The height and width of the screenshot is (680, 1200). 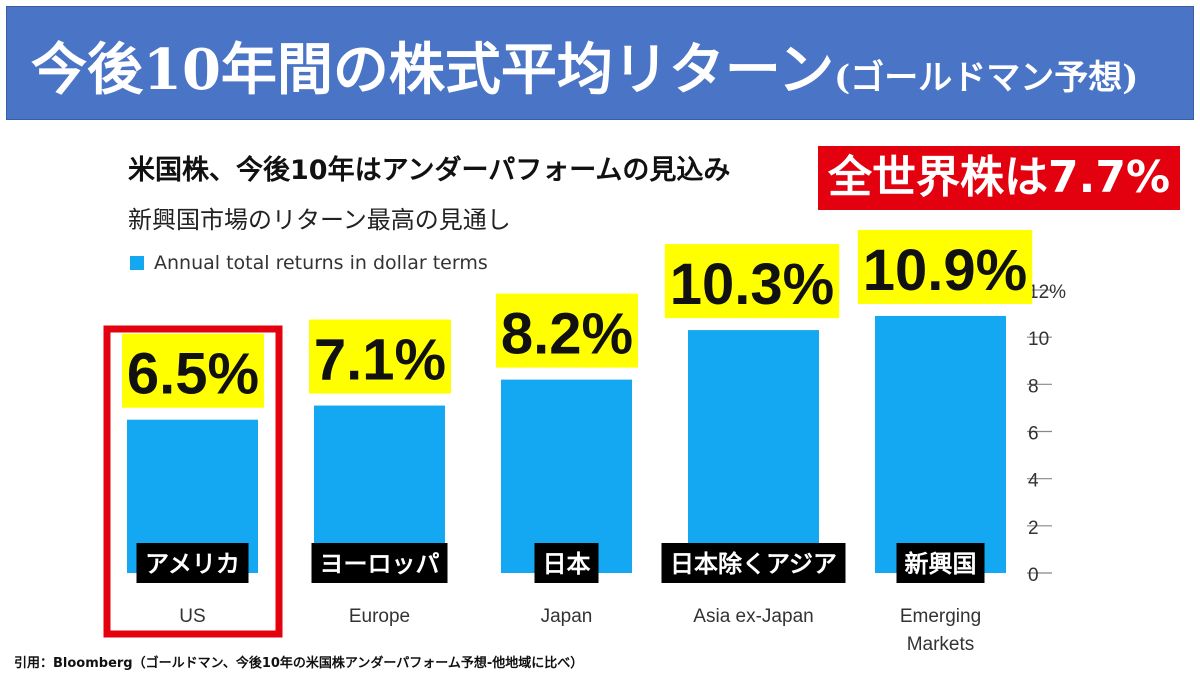 I want to click on x-tick-label: Europe, so click(x=379, y=616).